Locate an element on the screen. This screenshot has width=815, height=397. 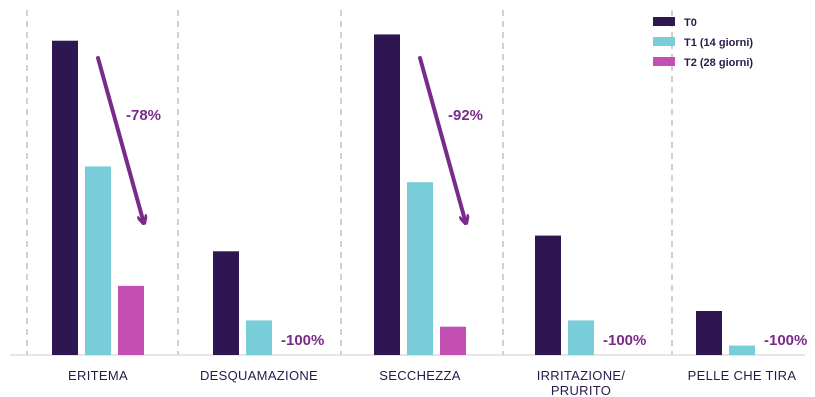
category-label: PELLE CHE TIRA is located at coordinates (742, 375).